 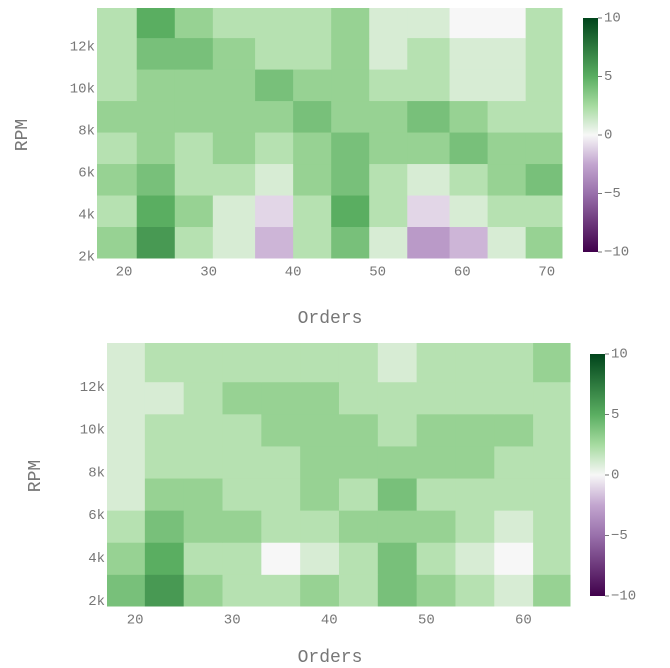 I want to click on x-tick-label: 70, so click(x=546, y=273).